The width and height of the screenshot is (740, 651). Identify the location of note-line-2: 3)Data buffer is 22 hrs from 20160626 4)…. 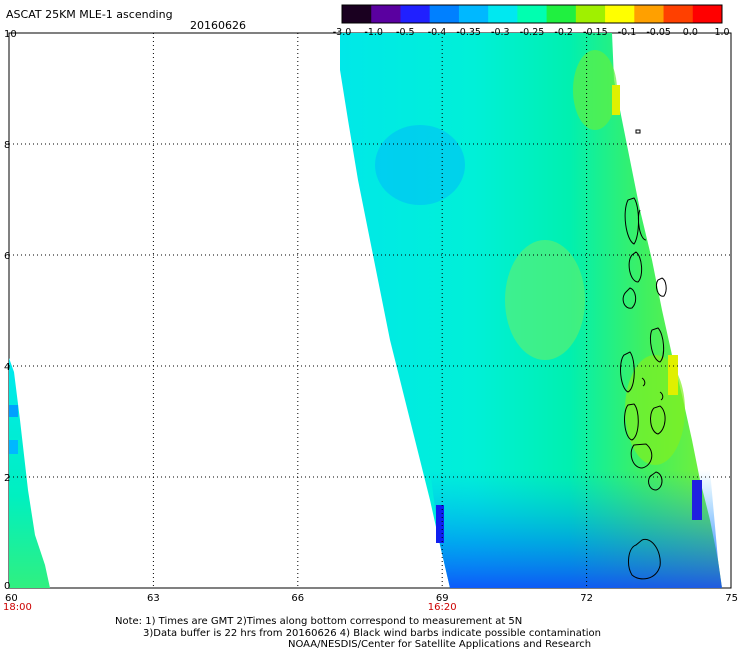
(372, 633).